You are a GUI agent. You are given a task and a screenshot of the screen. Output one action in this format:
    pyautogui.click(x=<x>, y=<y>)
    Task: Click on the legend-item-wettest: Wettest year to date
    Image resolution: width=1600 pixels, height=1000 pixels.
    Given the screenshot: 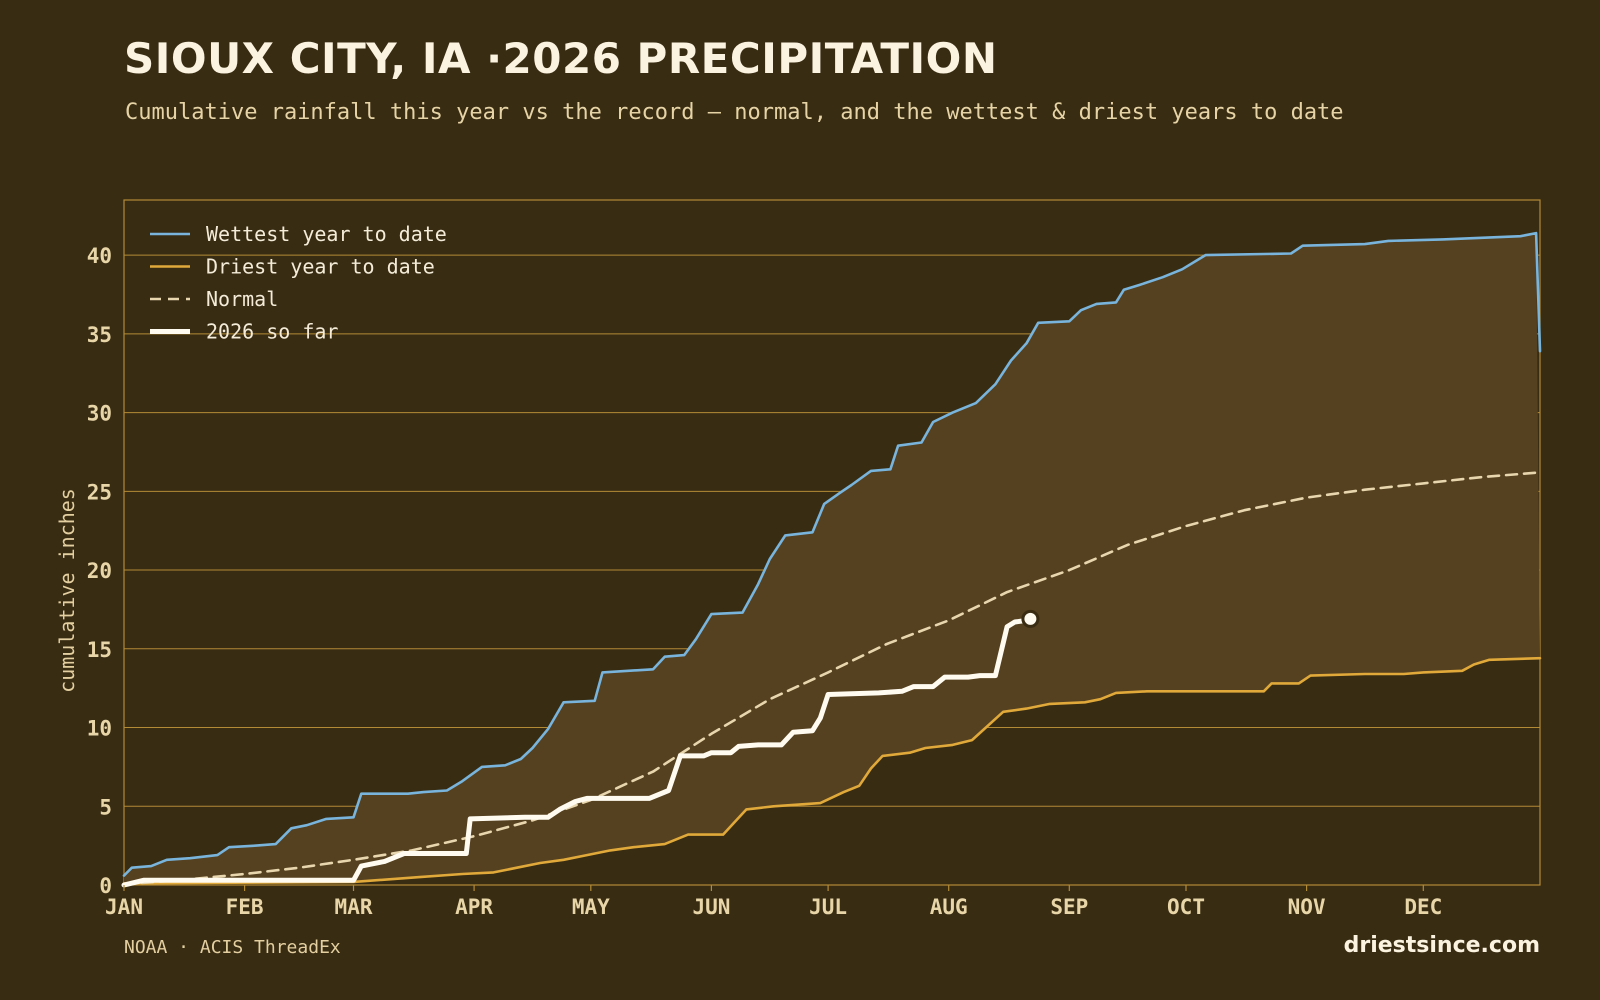 What is the action you would take?
    pyautogui.click(x=298, y=234)
    